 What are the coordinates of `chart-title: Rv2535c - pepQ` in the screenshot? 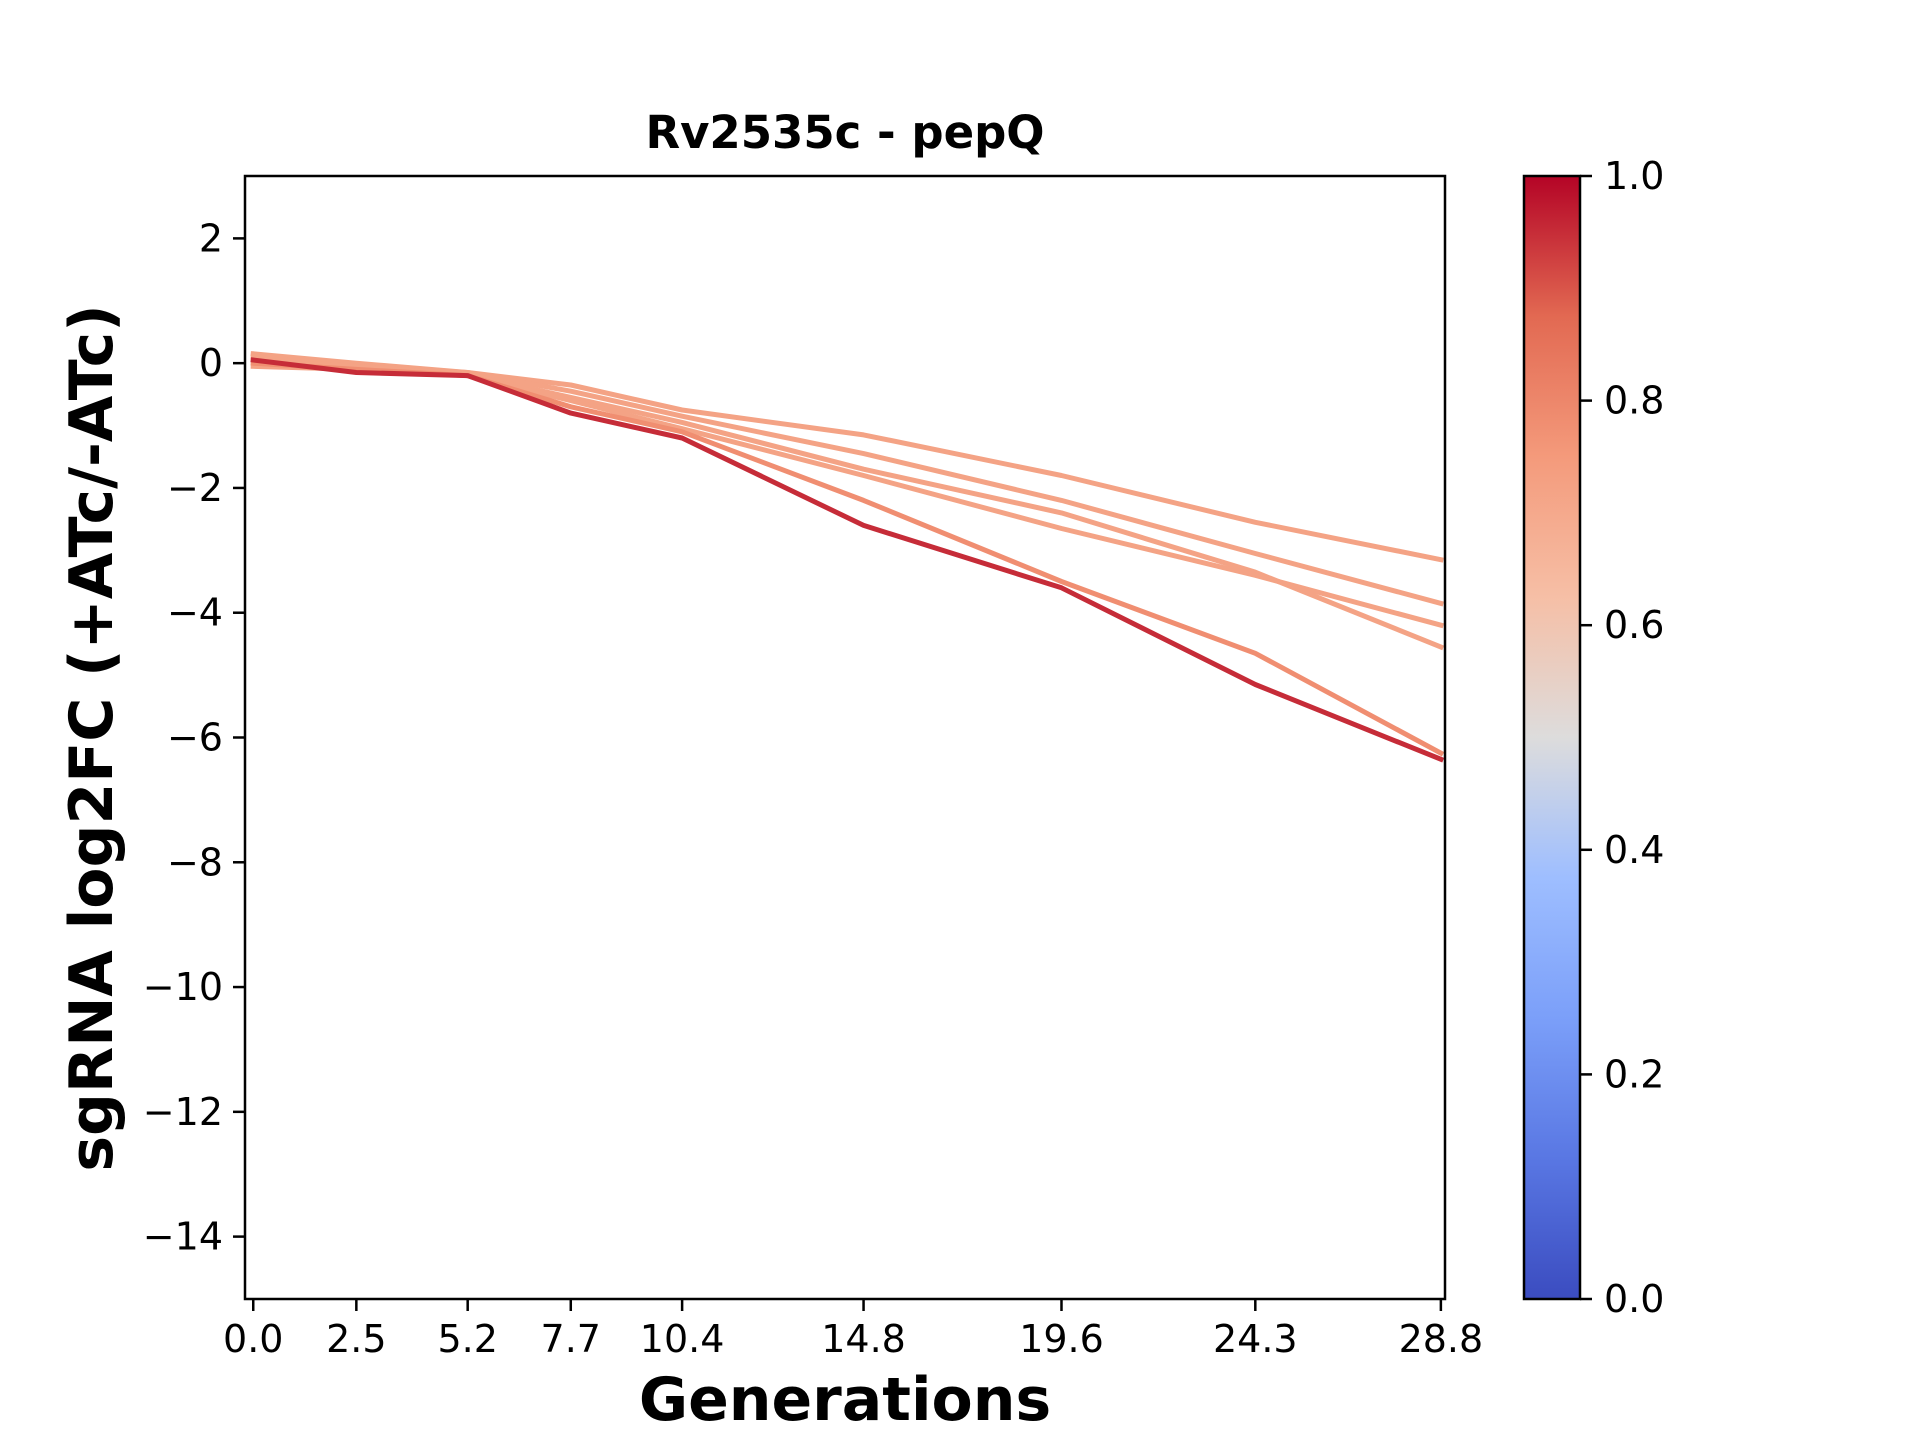 It's located at (844, 132).